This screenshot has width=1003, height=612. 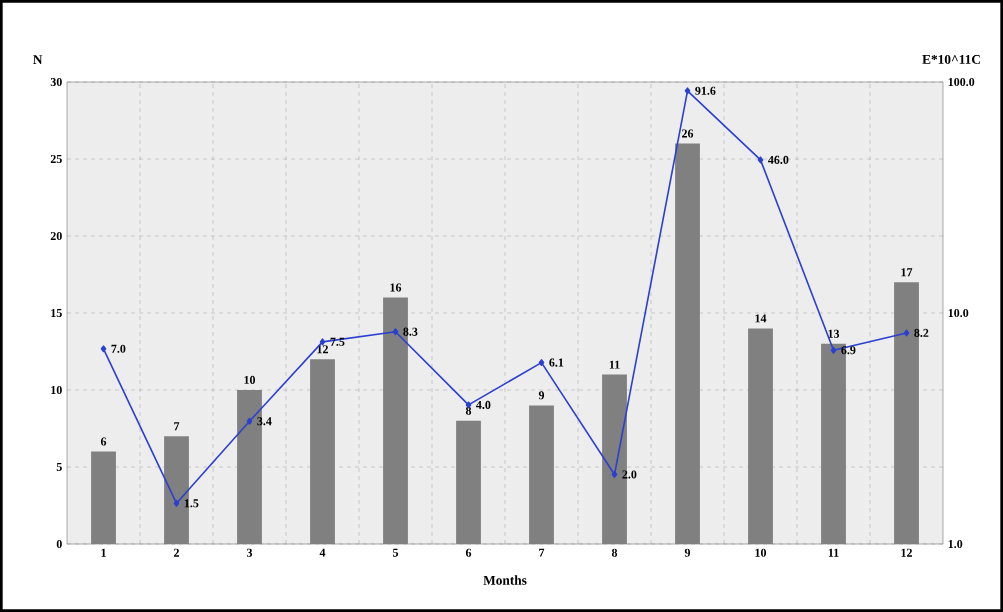 I want to click on data-label: 8.2, so click(x=921, y=332).